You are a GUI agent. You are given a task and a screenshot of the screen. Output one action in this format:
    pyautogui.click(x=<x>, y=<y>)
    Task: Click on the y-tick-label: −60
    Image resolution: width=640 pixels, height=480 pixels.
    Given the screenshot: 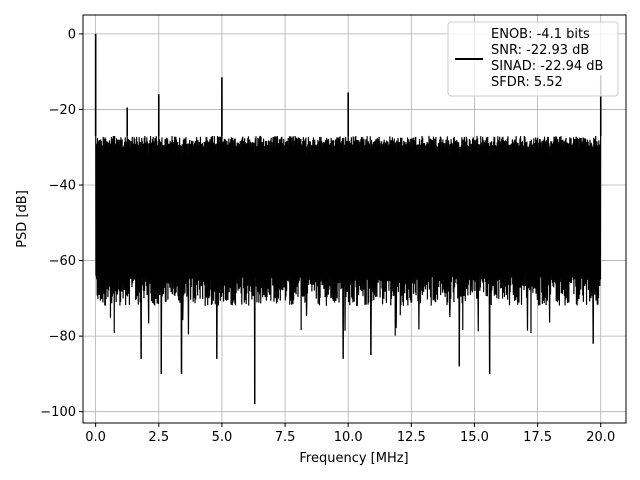 What is the action you would take?
    pyautogui.click(x=62, y=261)
    